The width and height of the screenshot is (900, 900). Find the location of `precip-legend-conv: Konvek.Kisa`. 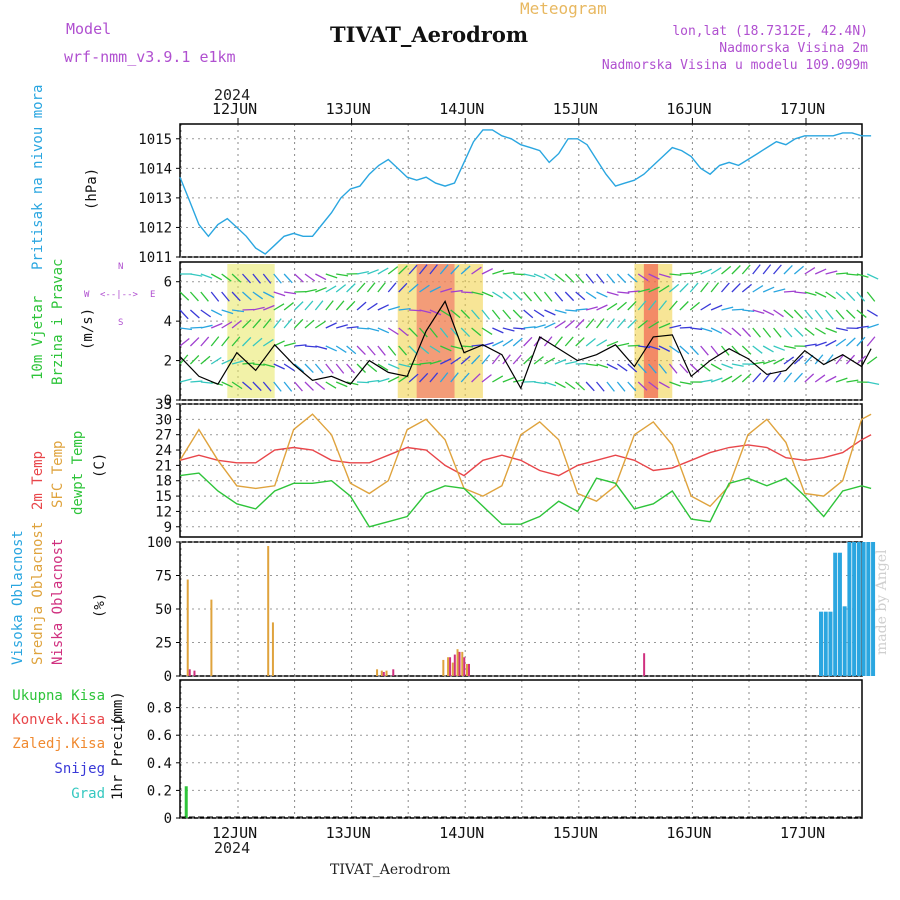

precip-legend-conv: Konvek.Kisa is located at coordinates (58, 720).